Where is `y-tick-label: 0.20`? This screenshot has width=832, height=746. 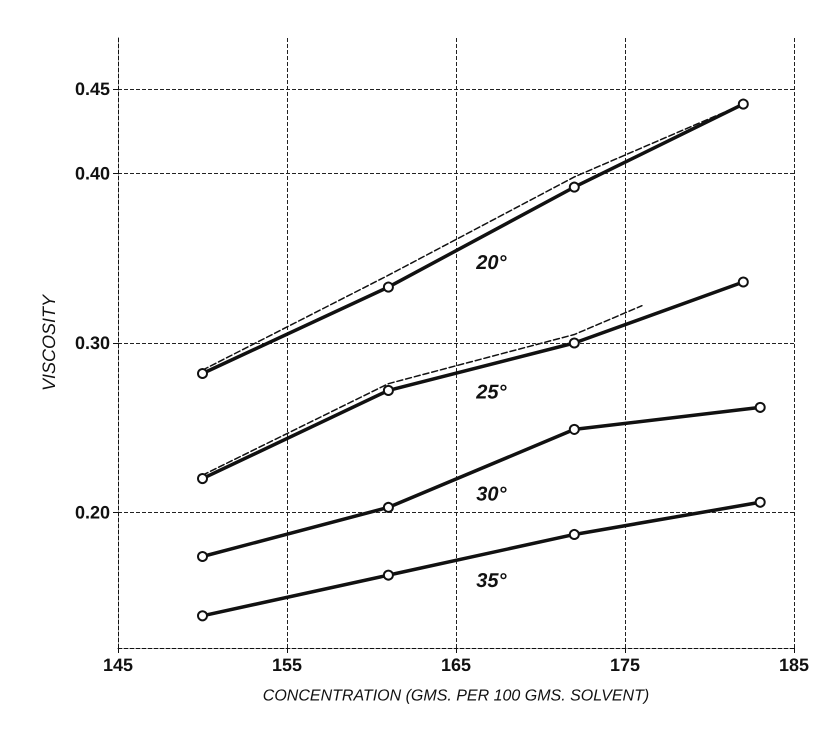
y-tick-label: 0.20 is located at coordinates (92, 512).